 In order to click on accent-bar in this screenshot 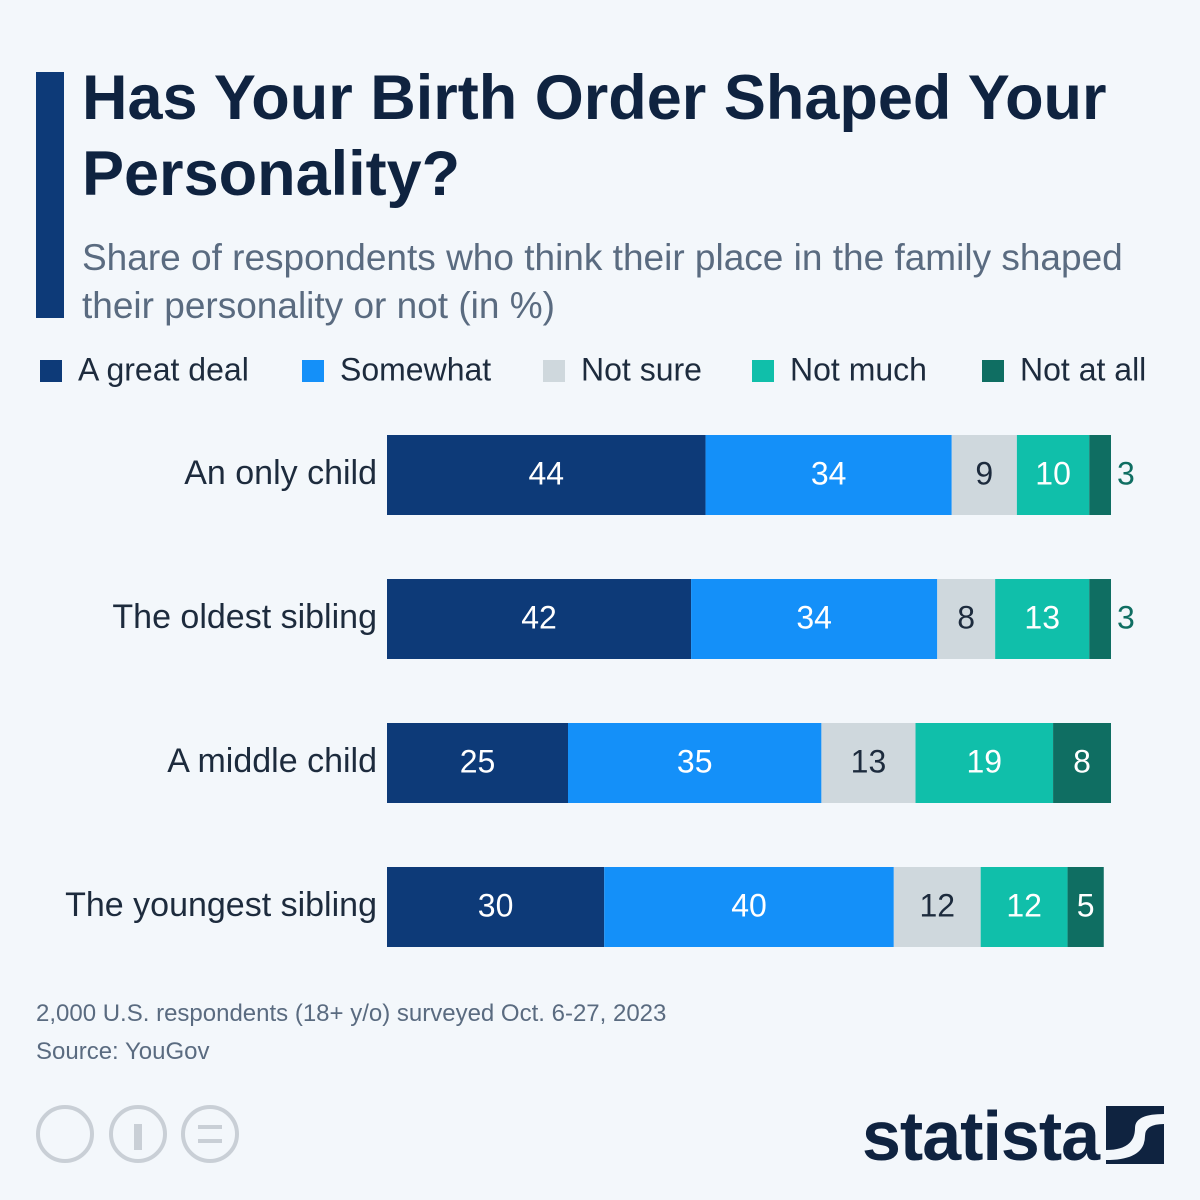, I will do `click(50, 195)`.